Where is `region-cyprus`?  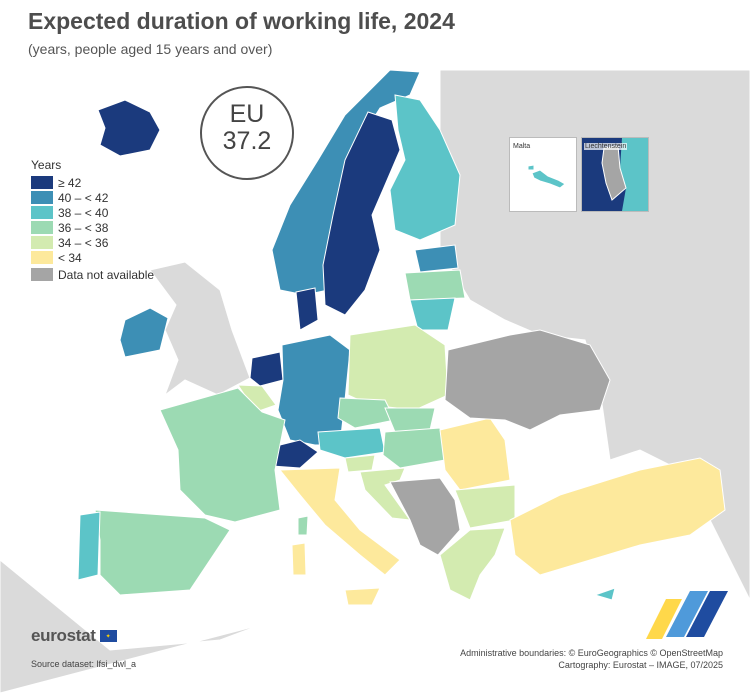
region-cyprus is located at coordinates (604, 594).